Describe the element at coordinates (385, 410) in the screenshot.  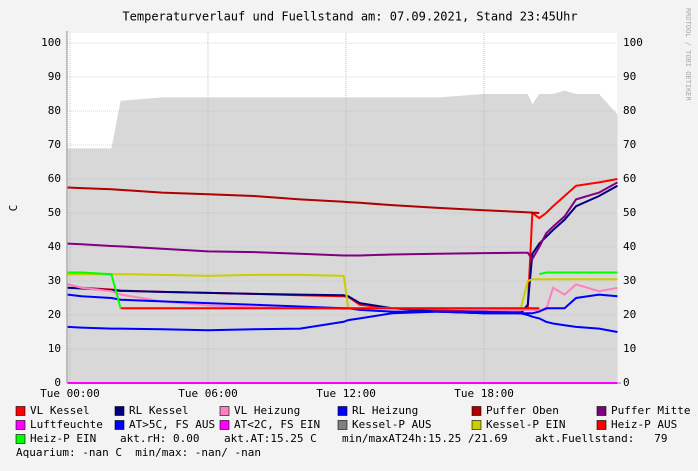
I see `legend-label: RL Heizung` at that location.